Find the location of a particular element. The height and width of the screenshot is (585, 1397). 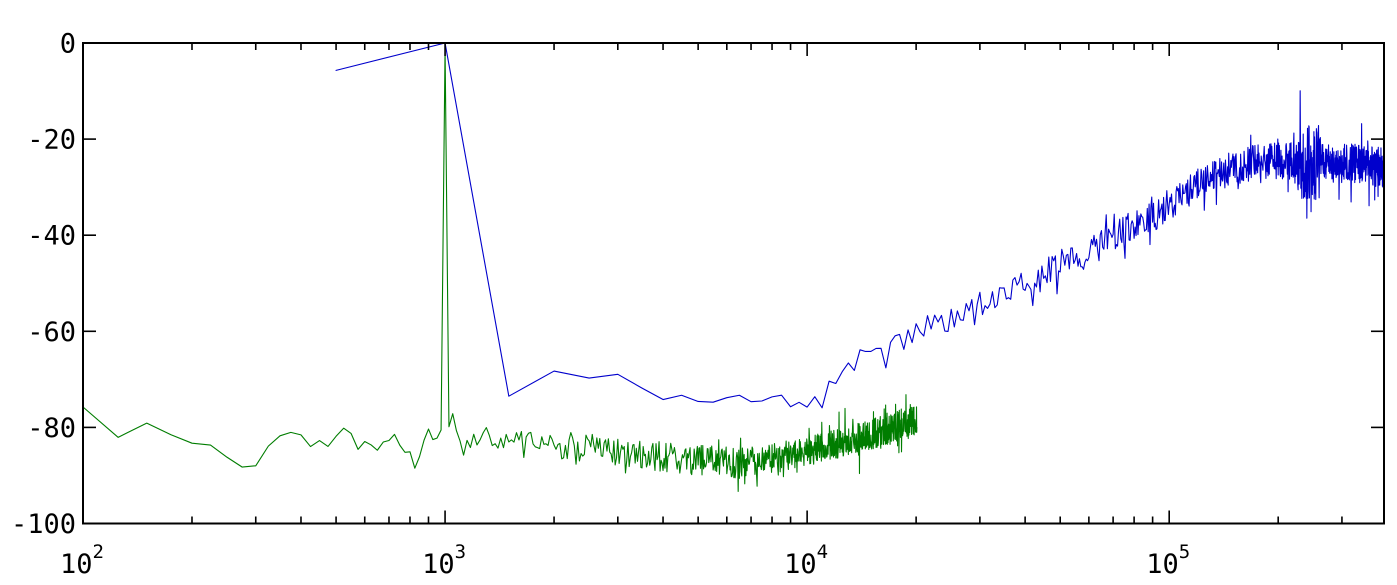

y-tick-label: -100 is located at coordinates (43, 524).